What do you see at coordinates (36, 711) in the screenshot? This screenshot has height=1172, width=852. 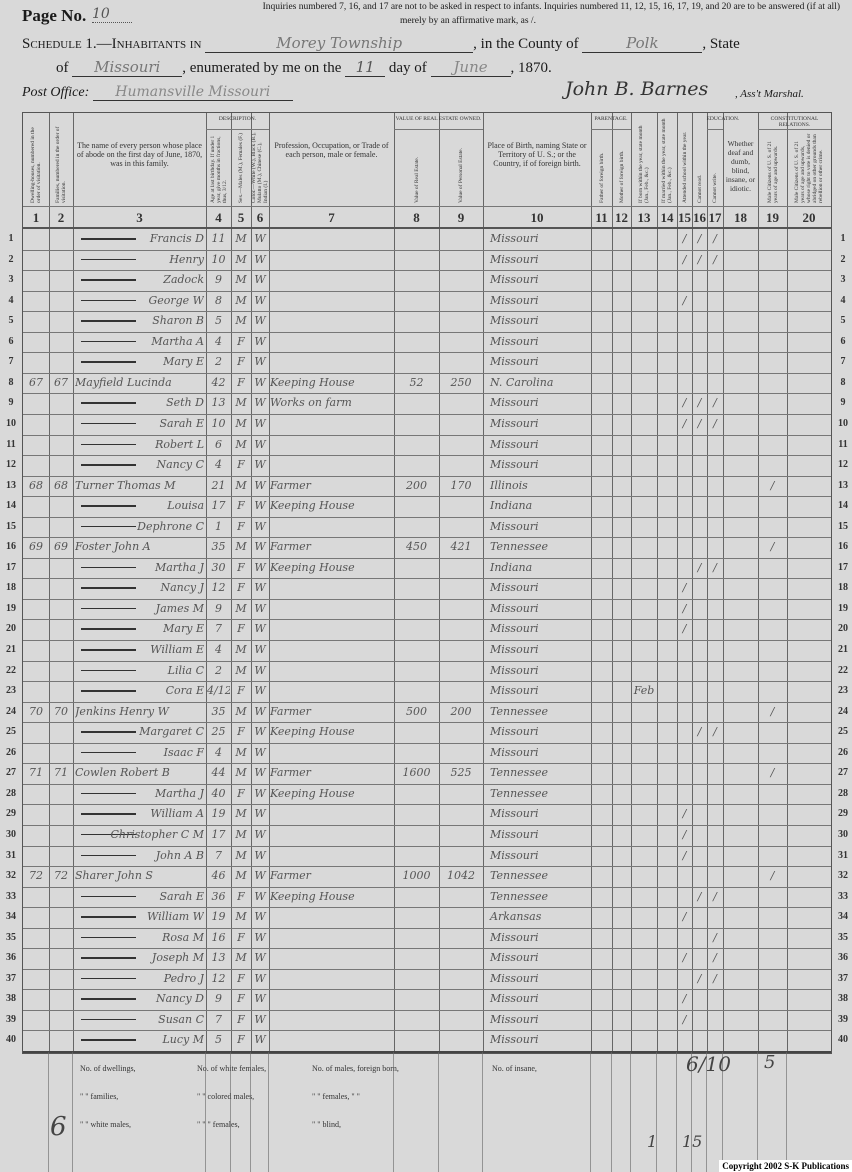 I see `cell-dwelling: 70` at bounding box center [36, 711].